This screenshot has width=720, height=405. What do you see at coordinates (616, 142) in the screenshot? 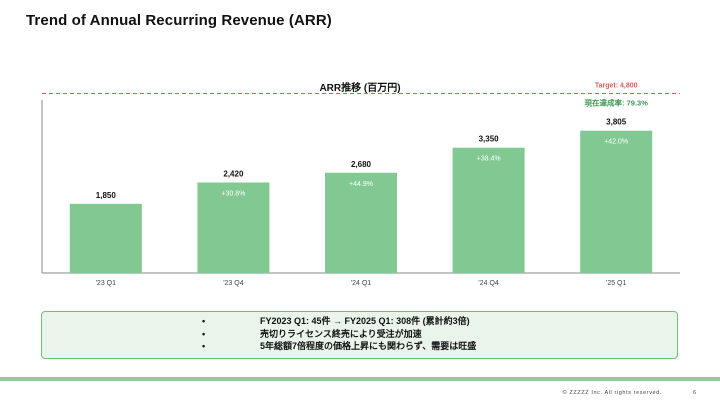
I see `growth-label: +42.0%` at bounding box center [616, 142].